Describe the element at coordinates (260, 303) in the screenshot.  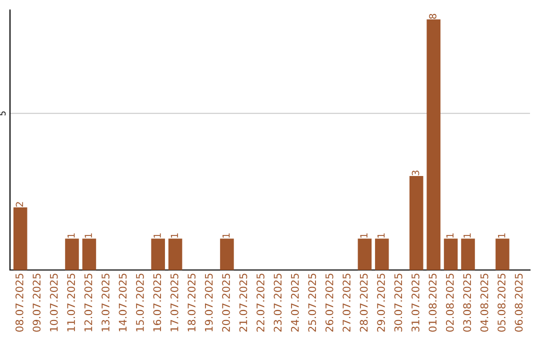
I see `x-tick-label: 22.07.2025` at that location.